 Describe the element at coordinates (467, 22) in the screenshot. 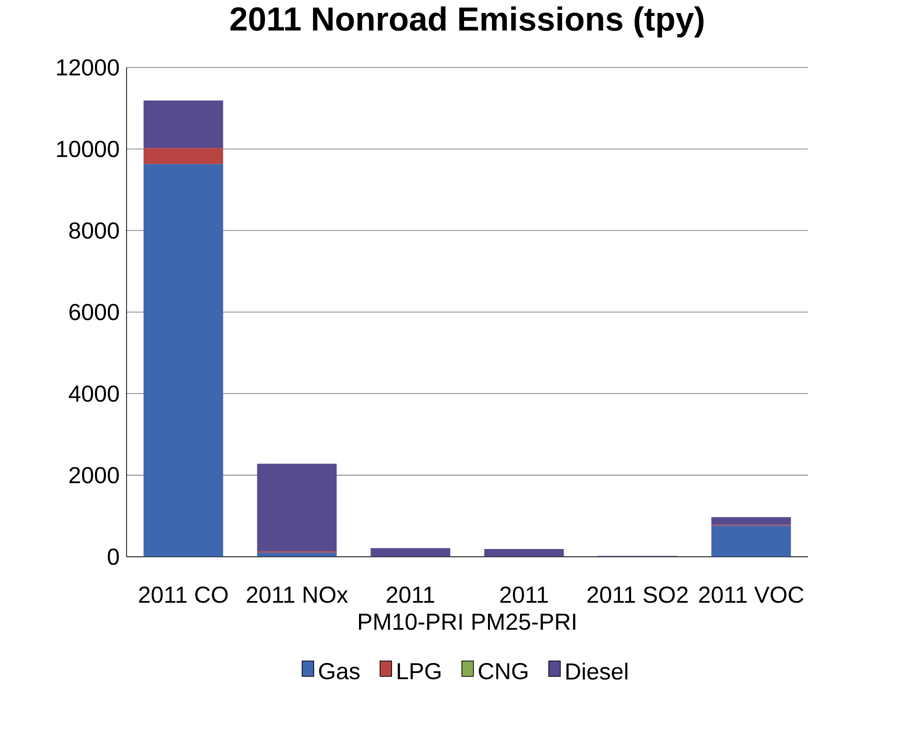

I see `chart-title: 2011 Nonroad Emissions (tpy)` at that location.